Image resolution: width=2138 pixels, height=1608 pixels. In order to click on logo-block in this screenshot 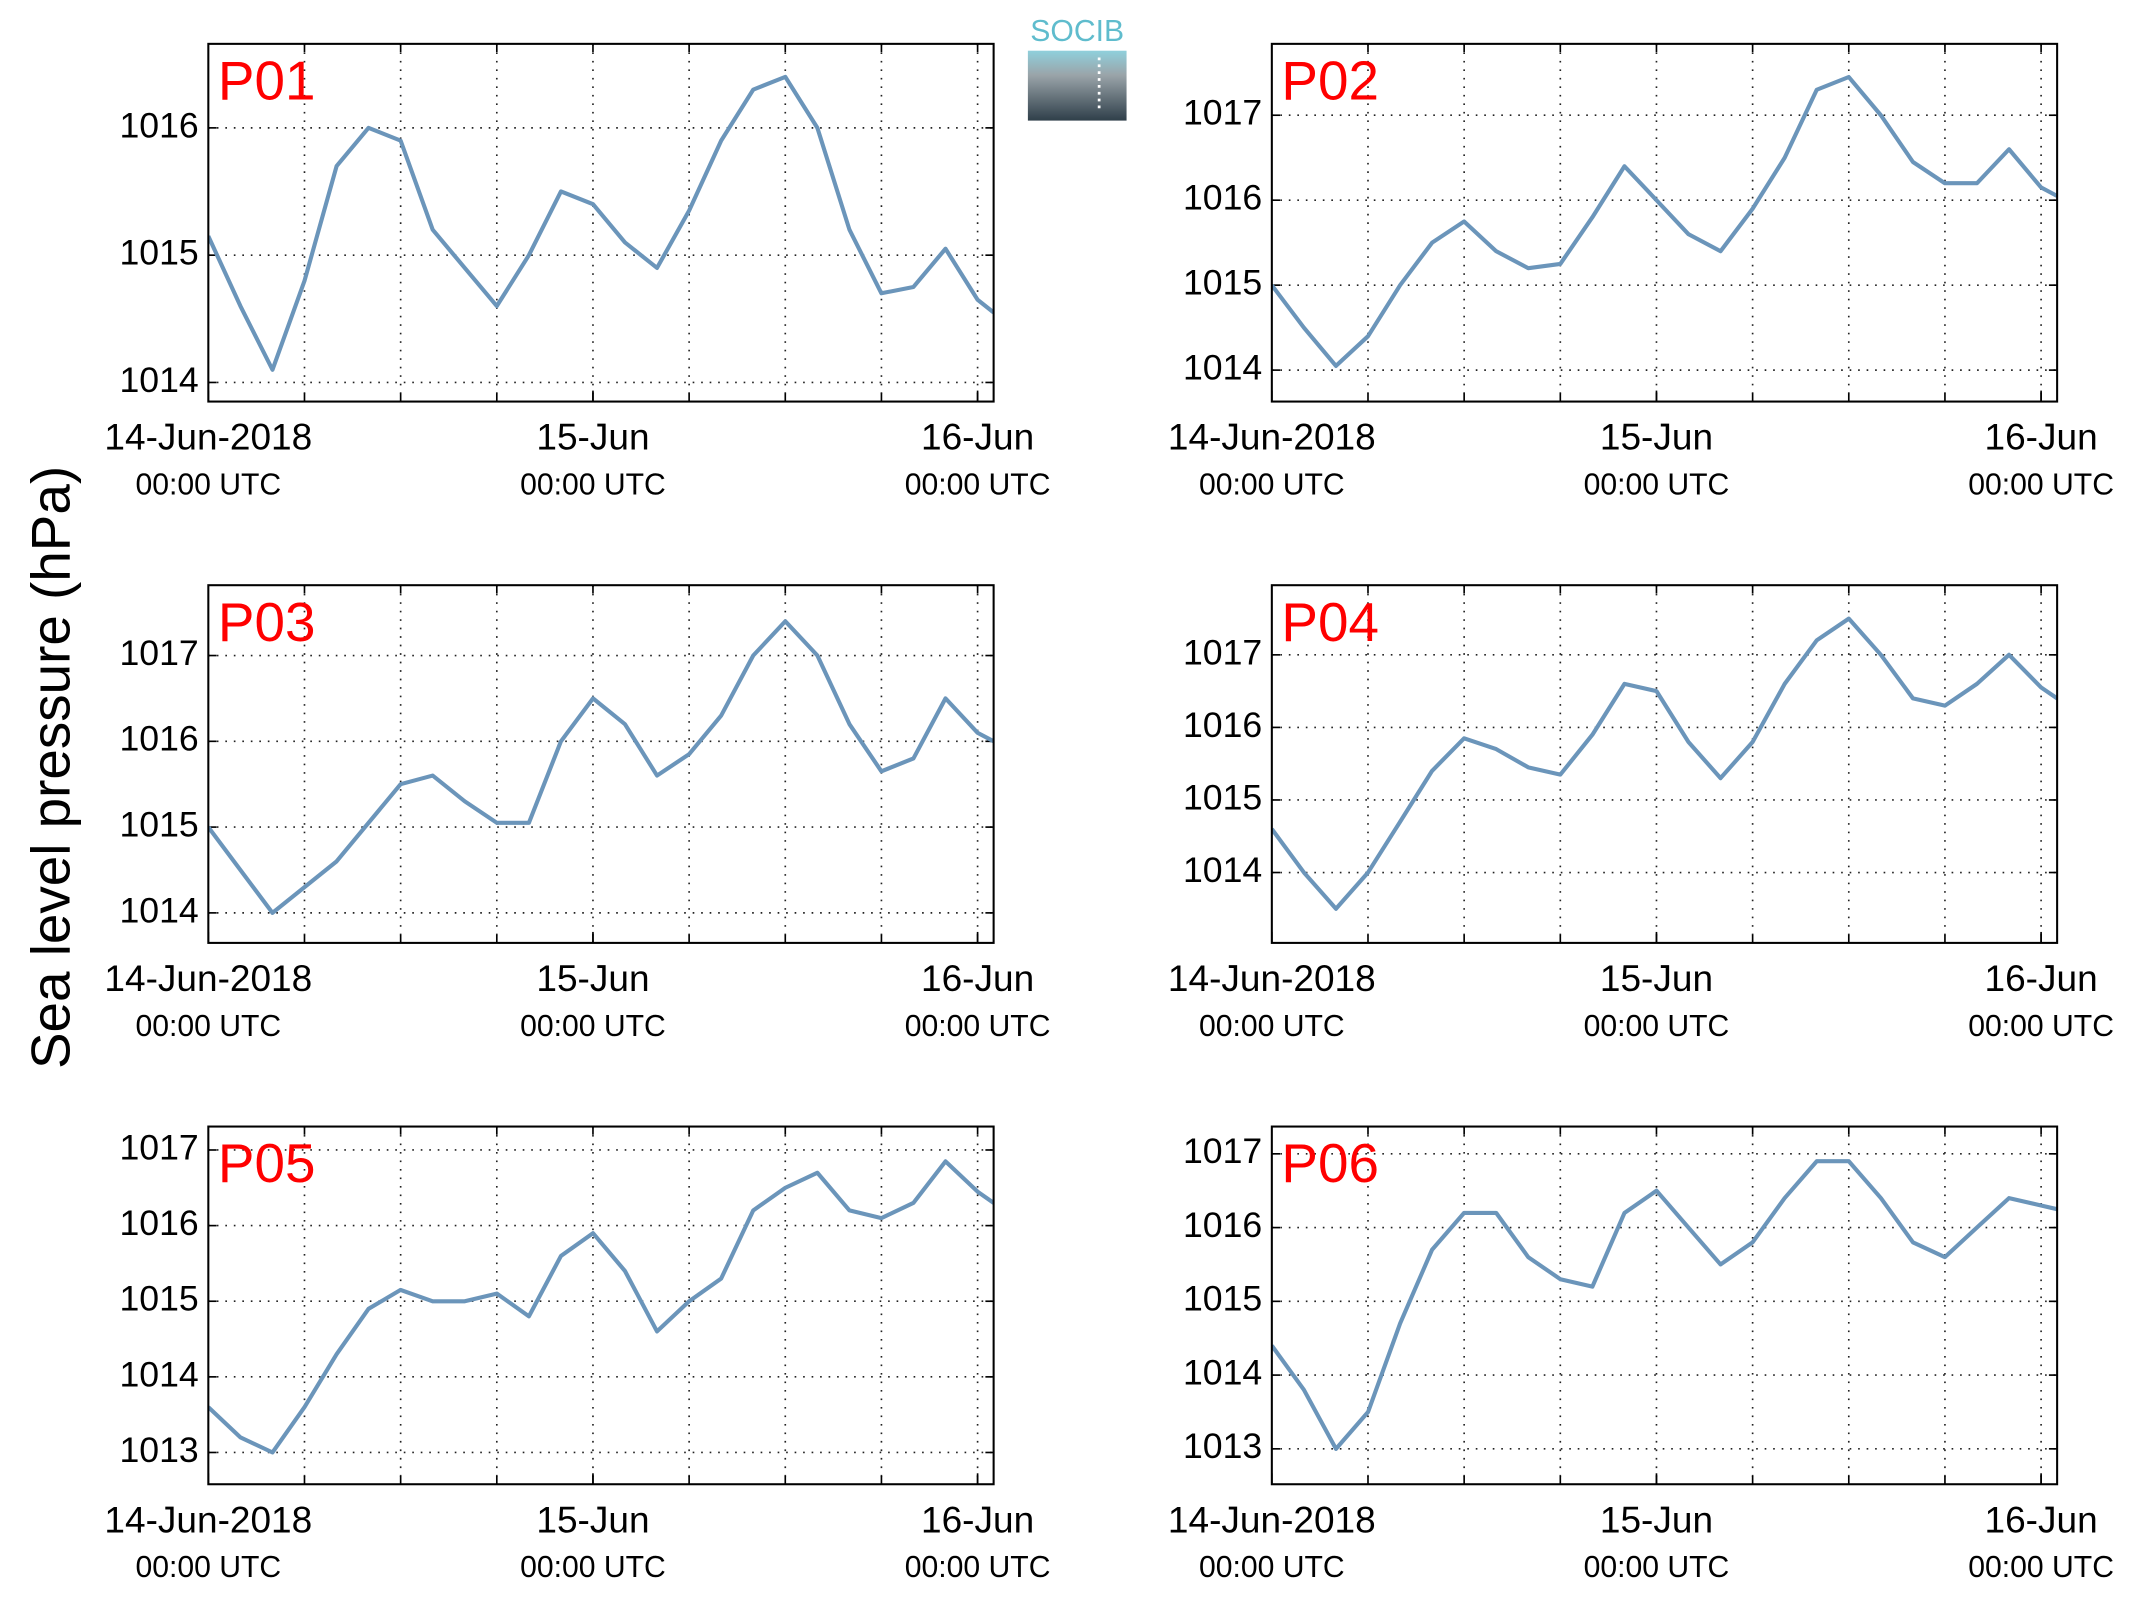, I will do `click(1077, 85)`.